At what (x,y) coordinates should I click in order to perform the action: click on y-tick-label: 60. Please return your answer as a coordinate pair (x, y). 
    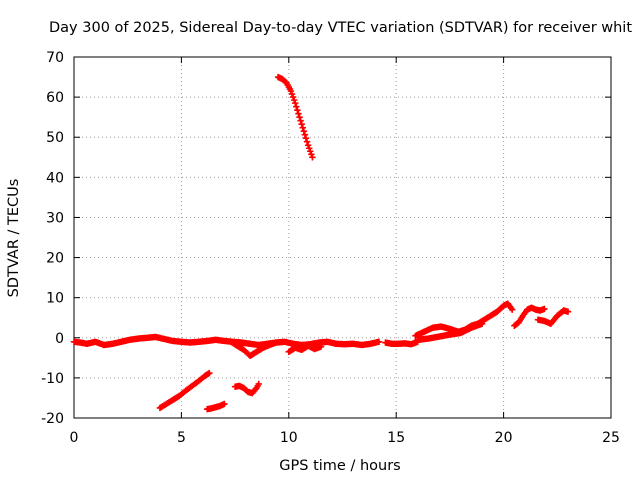
    Looking at the image, I should click on (55, 98).